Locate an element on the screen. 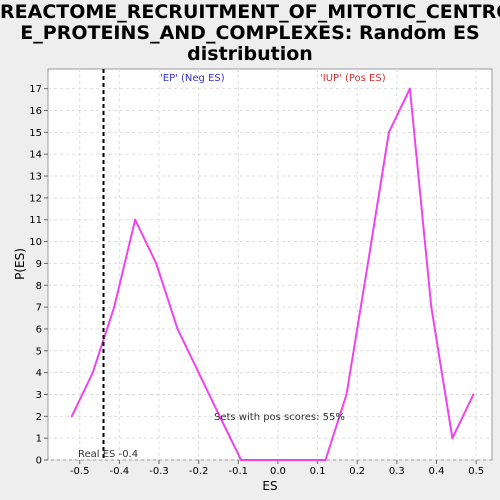 The height and width of the screenshot is (500, 500). y-tick-label: 8 is located at coordinates (39, 286).